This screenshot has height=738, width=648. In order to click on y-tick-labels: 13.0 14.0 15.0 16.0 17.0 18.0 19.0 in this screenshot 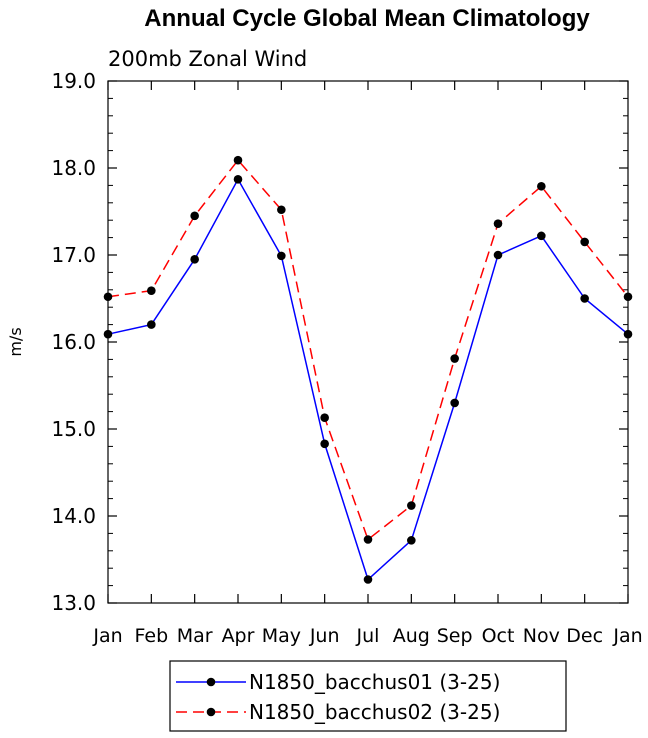, I will do `click(73, 342)`.